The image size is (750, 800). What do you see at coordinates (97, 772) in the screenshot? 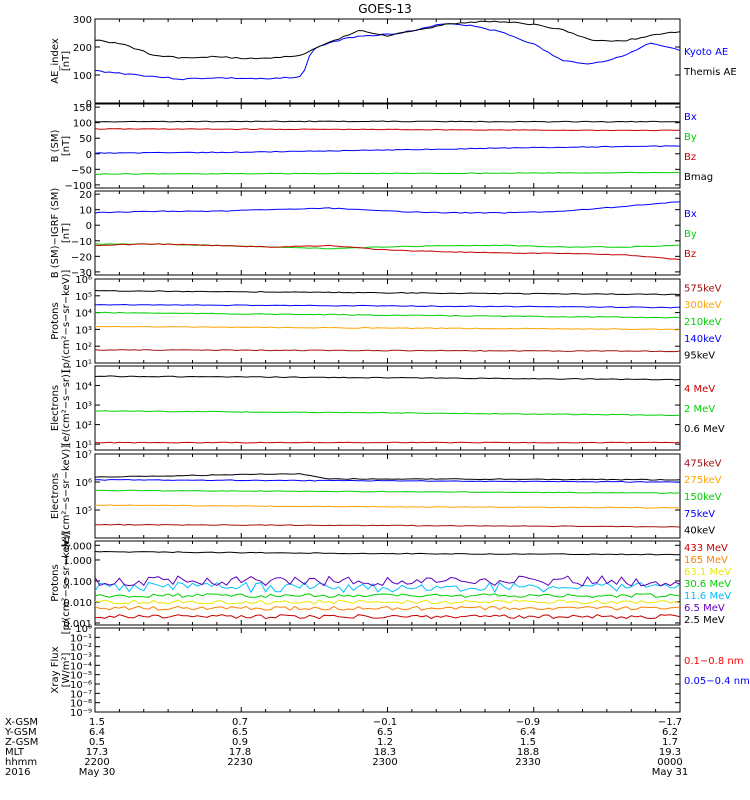
I see `footer-value: May 30` at bounding box center [97, 772].